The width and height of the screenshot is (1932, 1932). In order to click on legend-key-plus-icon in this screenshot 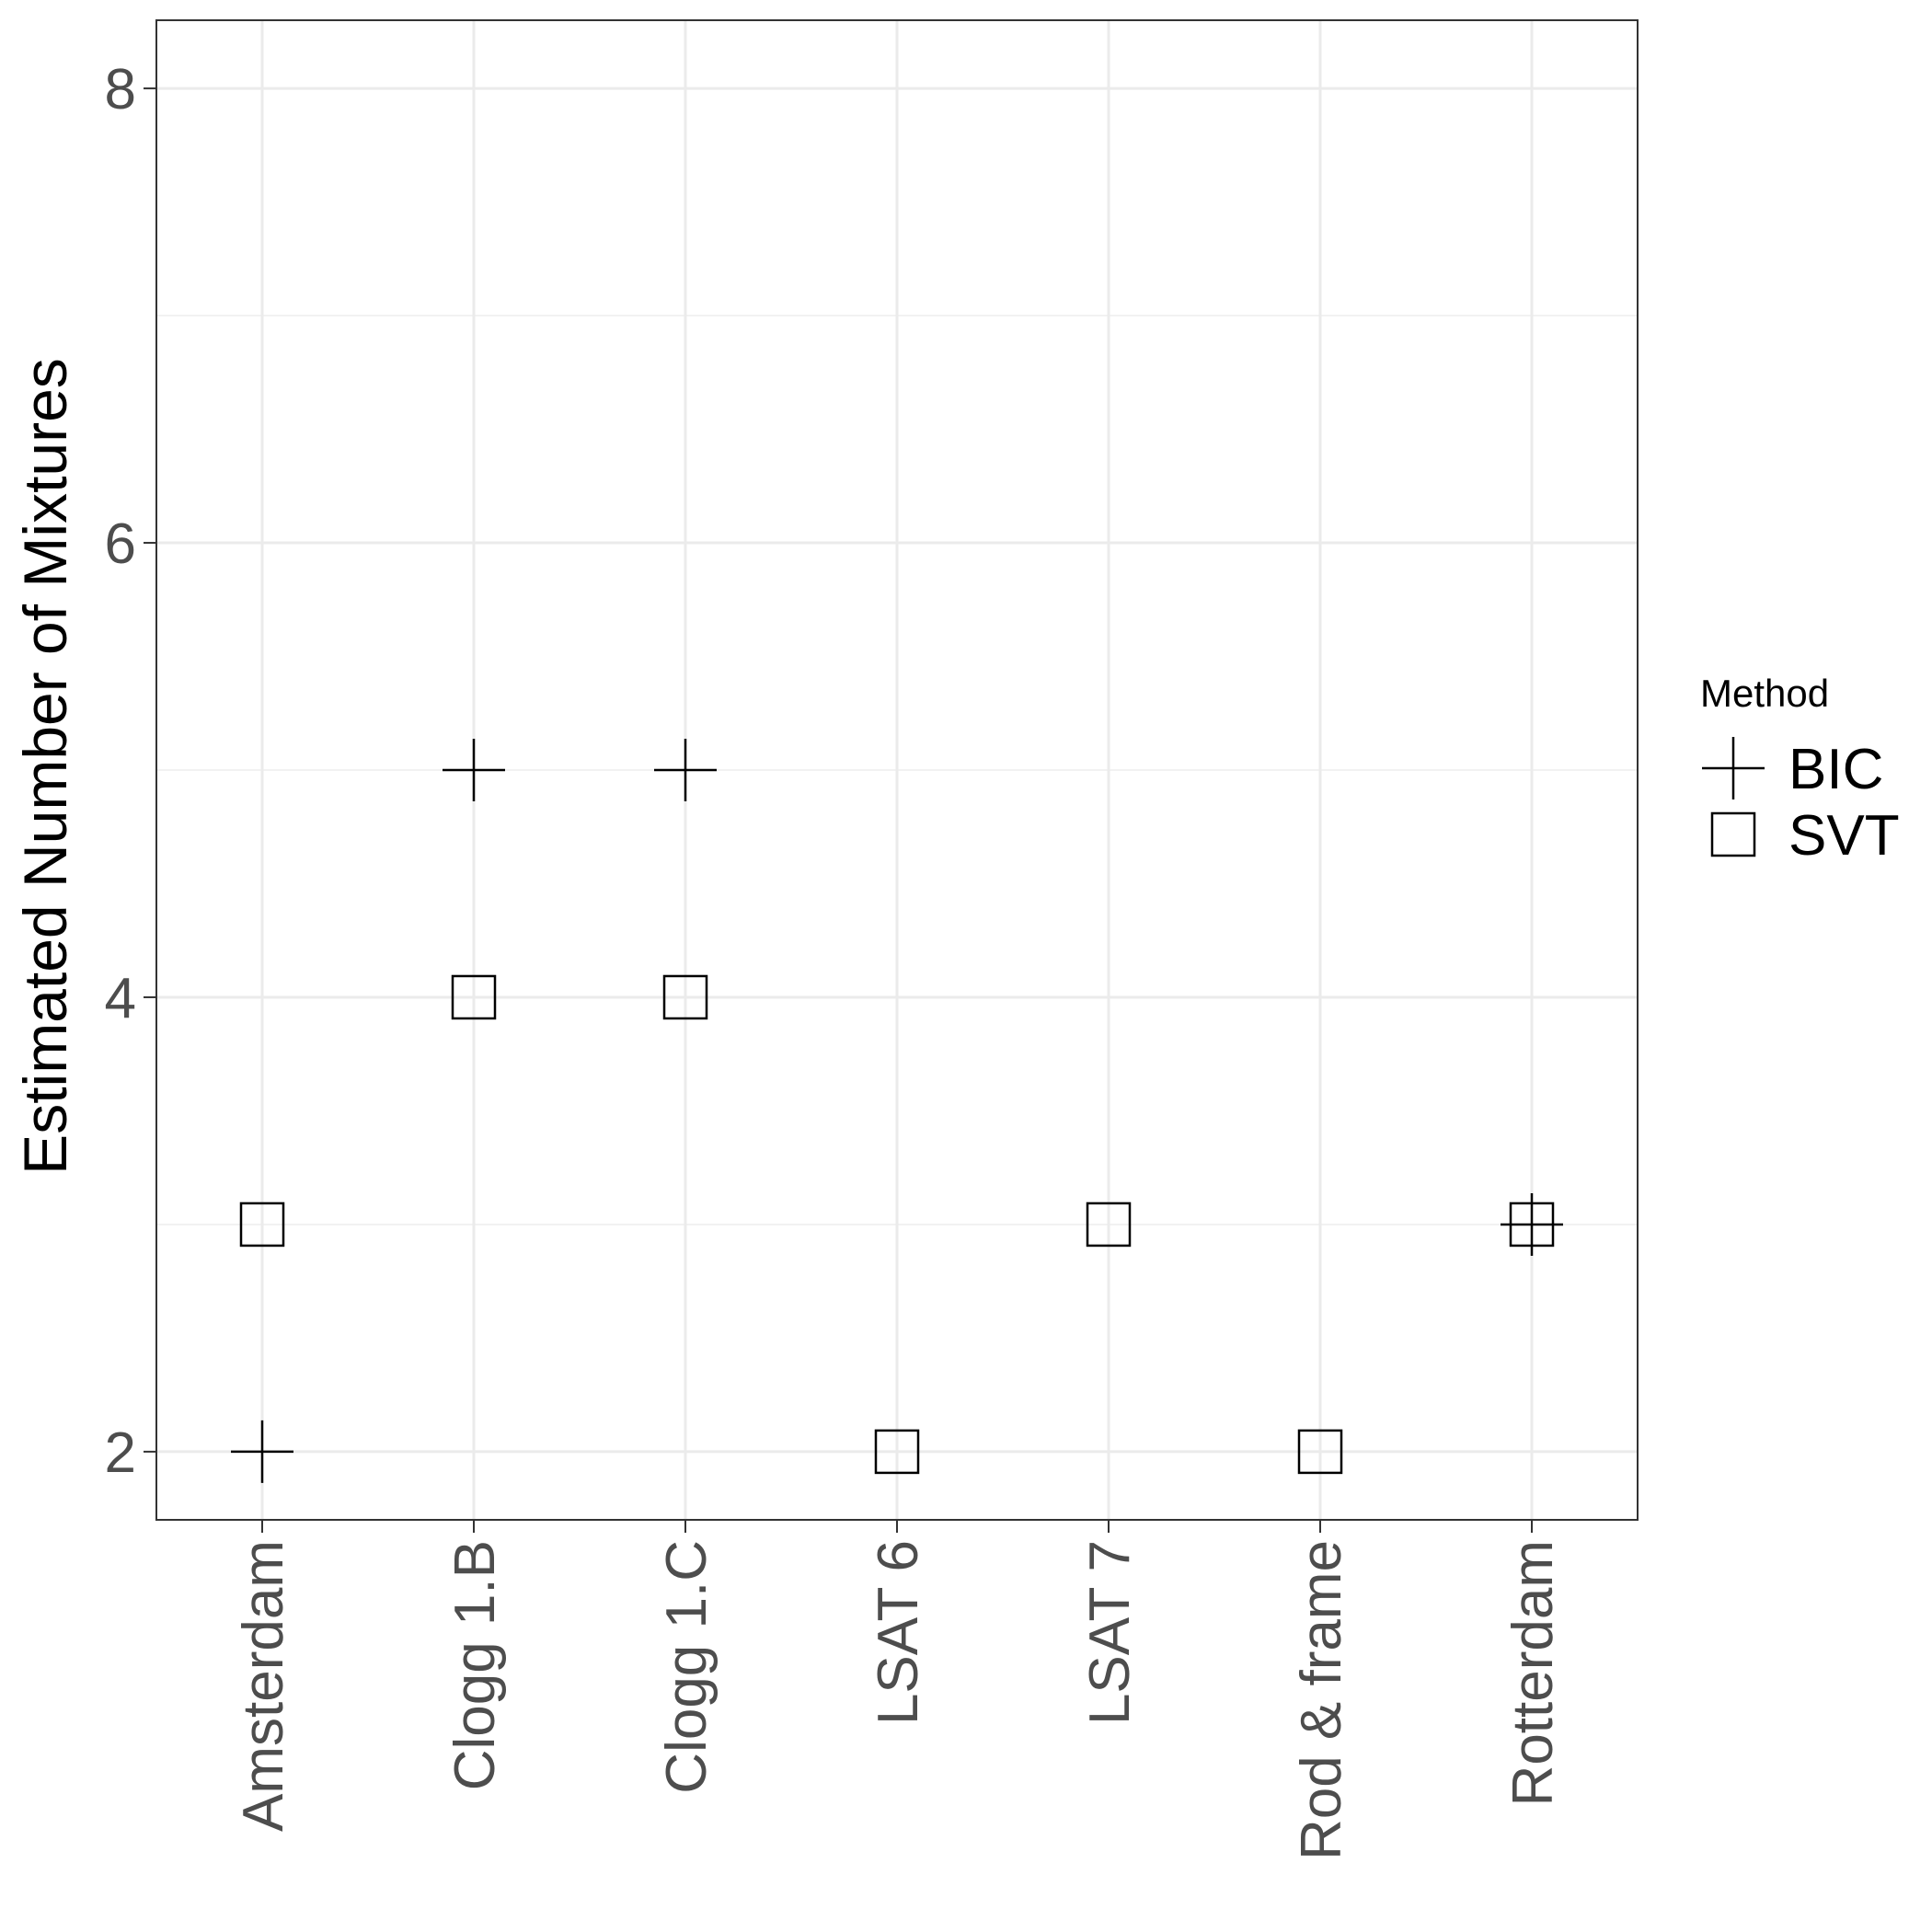, I will do `click(1733, 768)`.